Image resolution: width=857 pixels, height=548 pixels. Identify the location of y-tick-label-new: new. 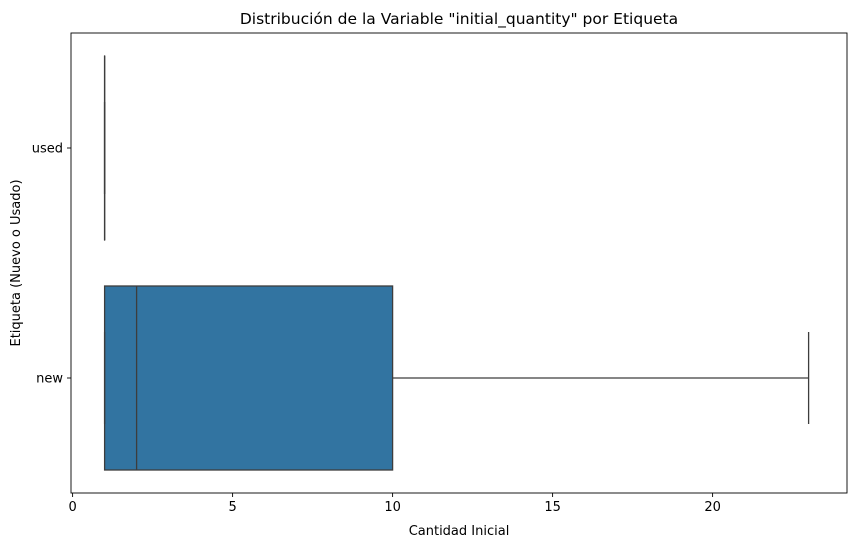
(49, 379).